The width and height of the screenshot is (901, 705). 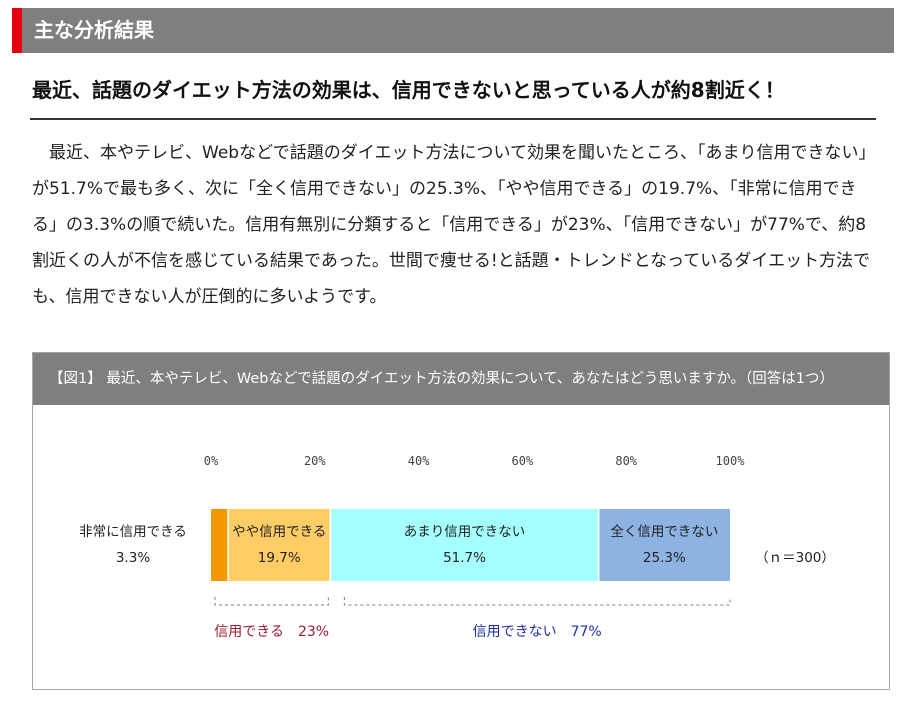 What do you see at coordinates (279, 558) in the screenshot?
I see `segment-value-label: 19.7%` at bounding box center [279, 558].